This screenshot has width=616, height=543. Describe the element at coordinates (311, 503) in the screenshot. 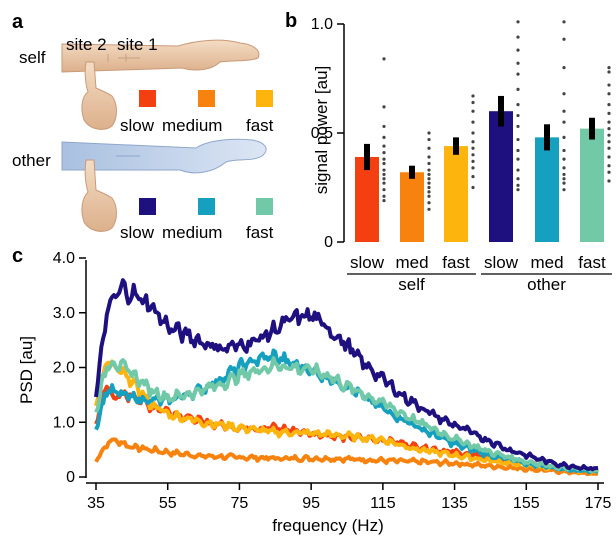

I see `panel-c-x-tick-label: 95` at that location.